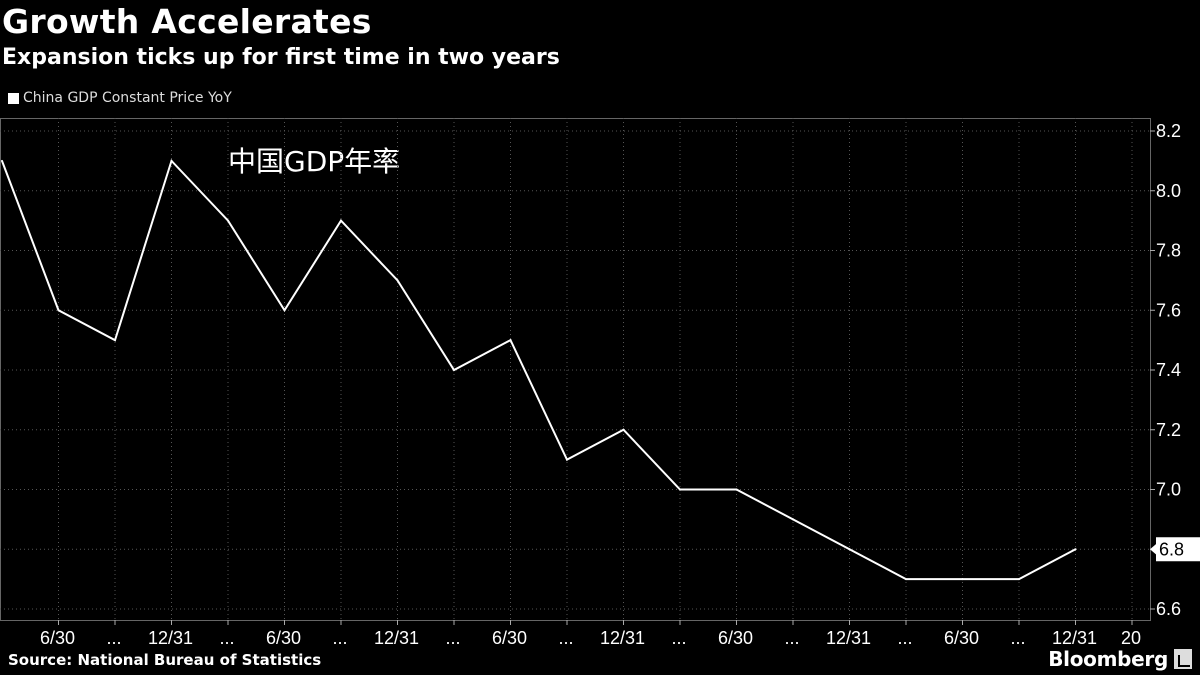  What do you see at coordinates (1108, 659) in the screenshot?
I see `brand-logo: Bloomberg` at bounding box center [1108, 659].